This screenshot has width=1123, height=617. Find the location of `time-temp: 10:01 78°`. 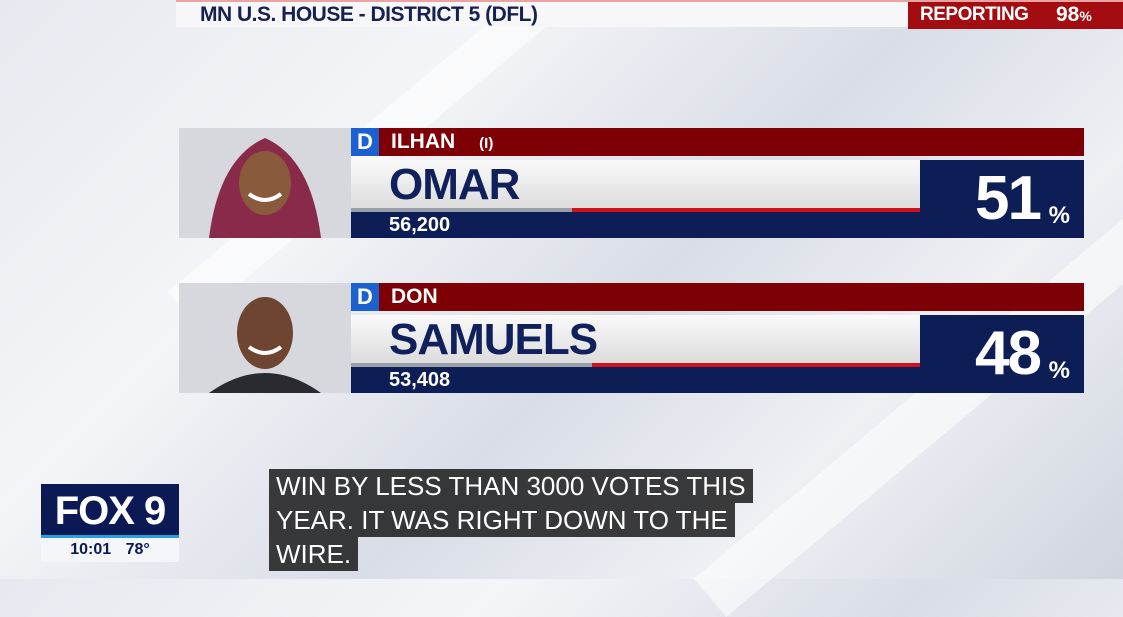

time-temp: 10:01 78° is located at coordinates (110, 550).